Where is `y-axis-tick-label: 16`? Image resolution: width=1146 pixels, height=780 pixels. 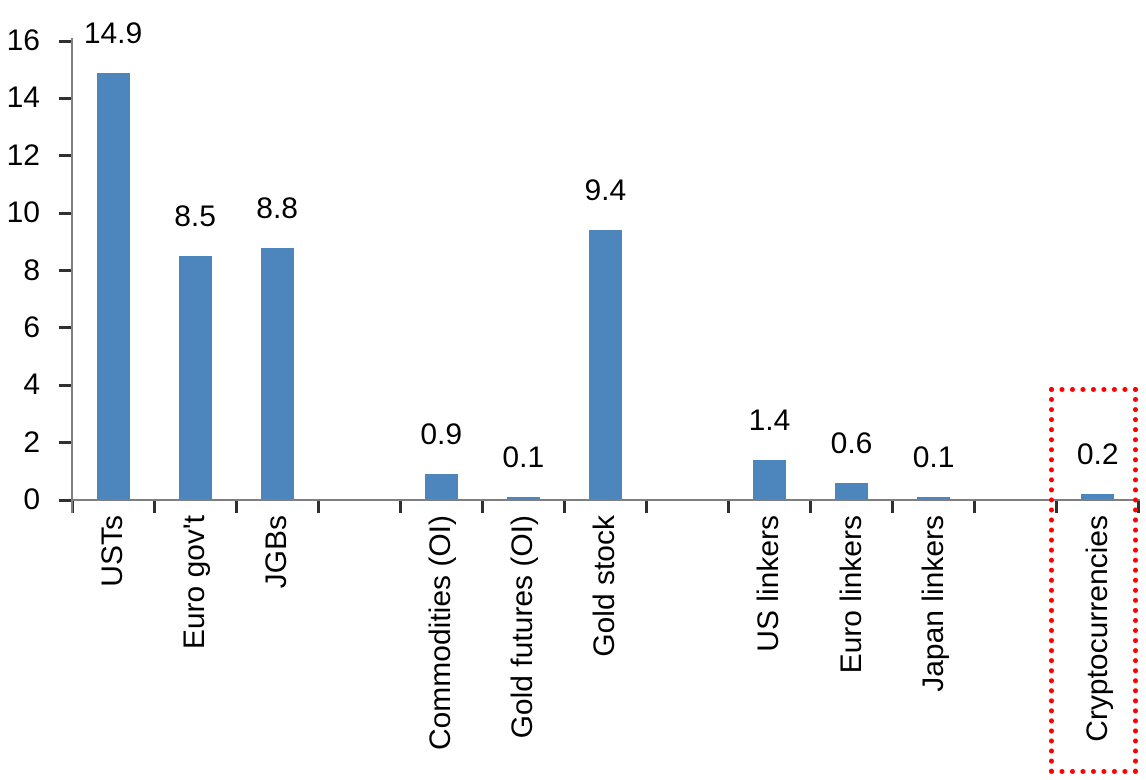 y-axis-tick-label: 16 is located at coordinates (23, 40).